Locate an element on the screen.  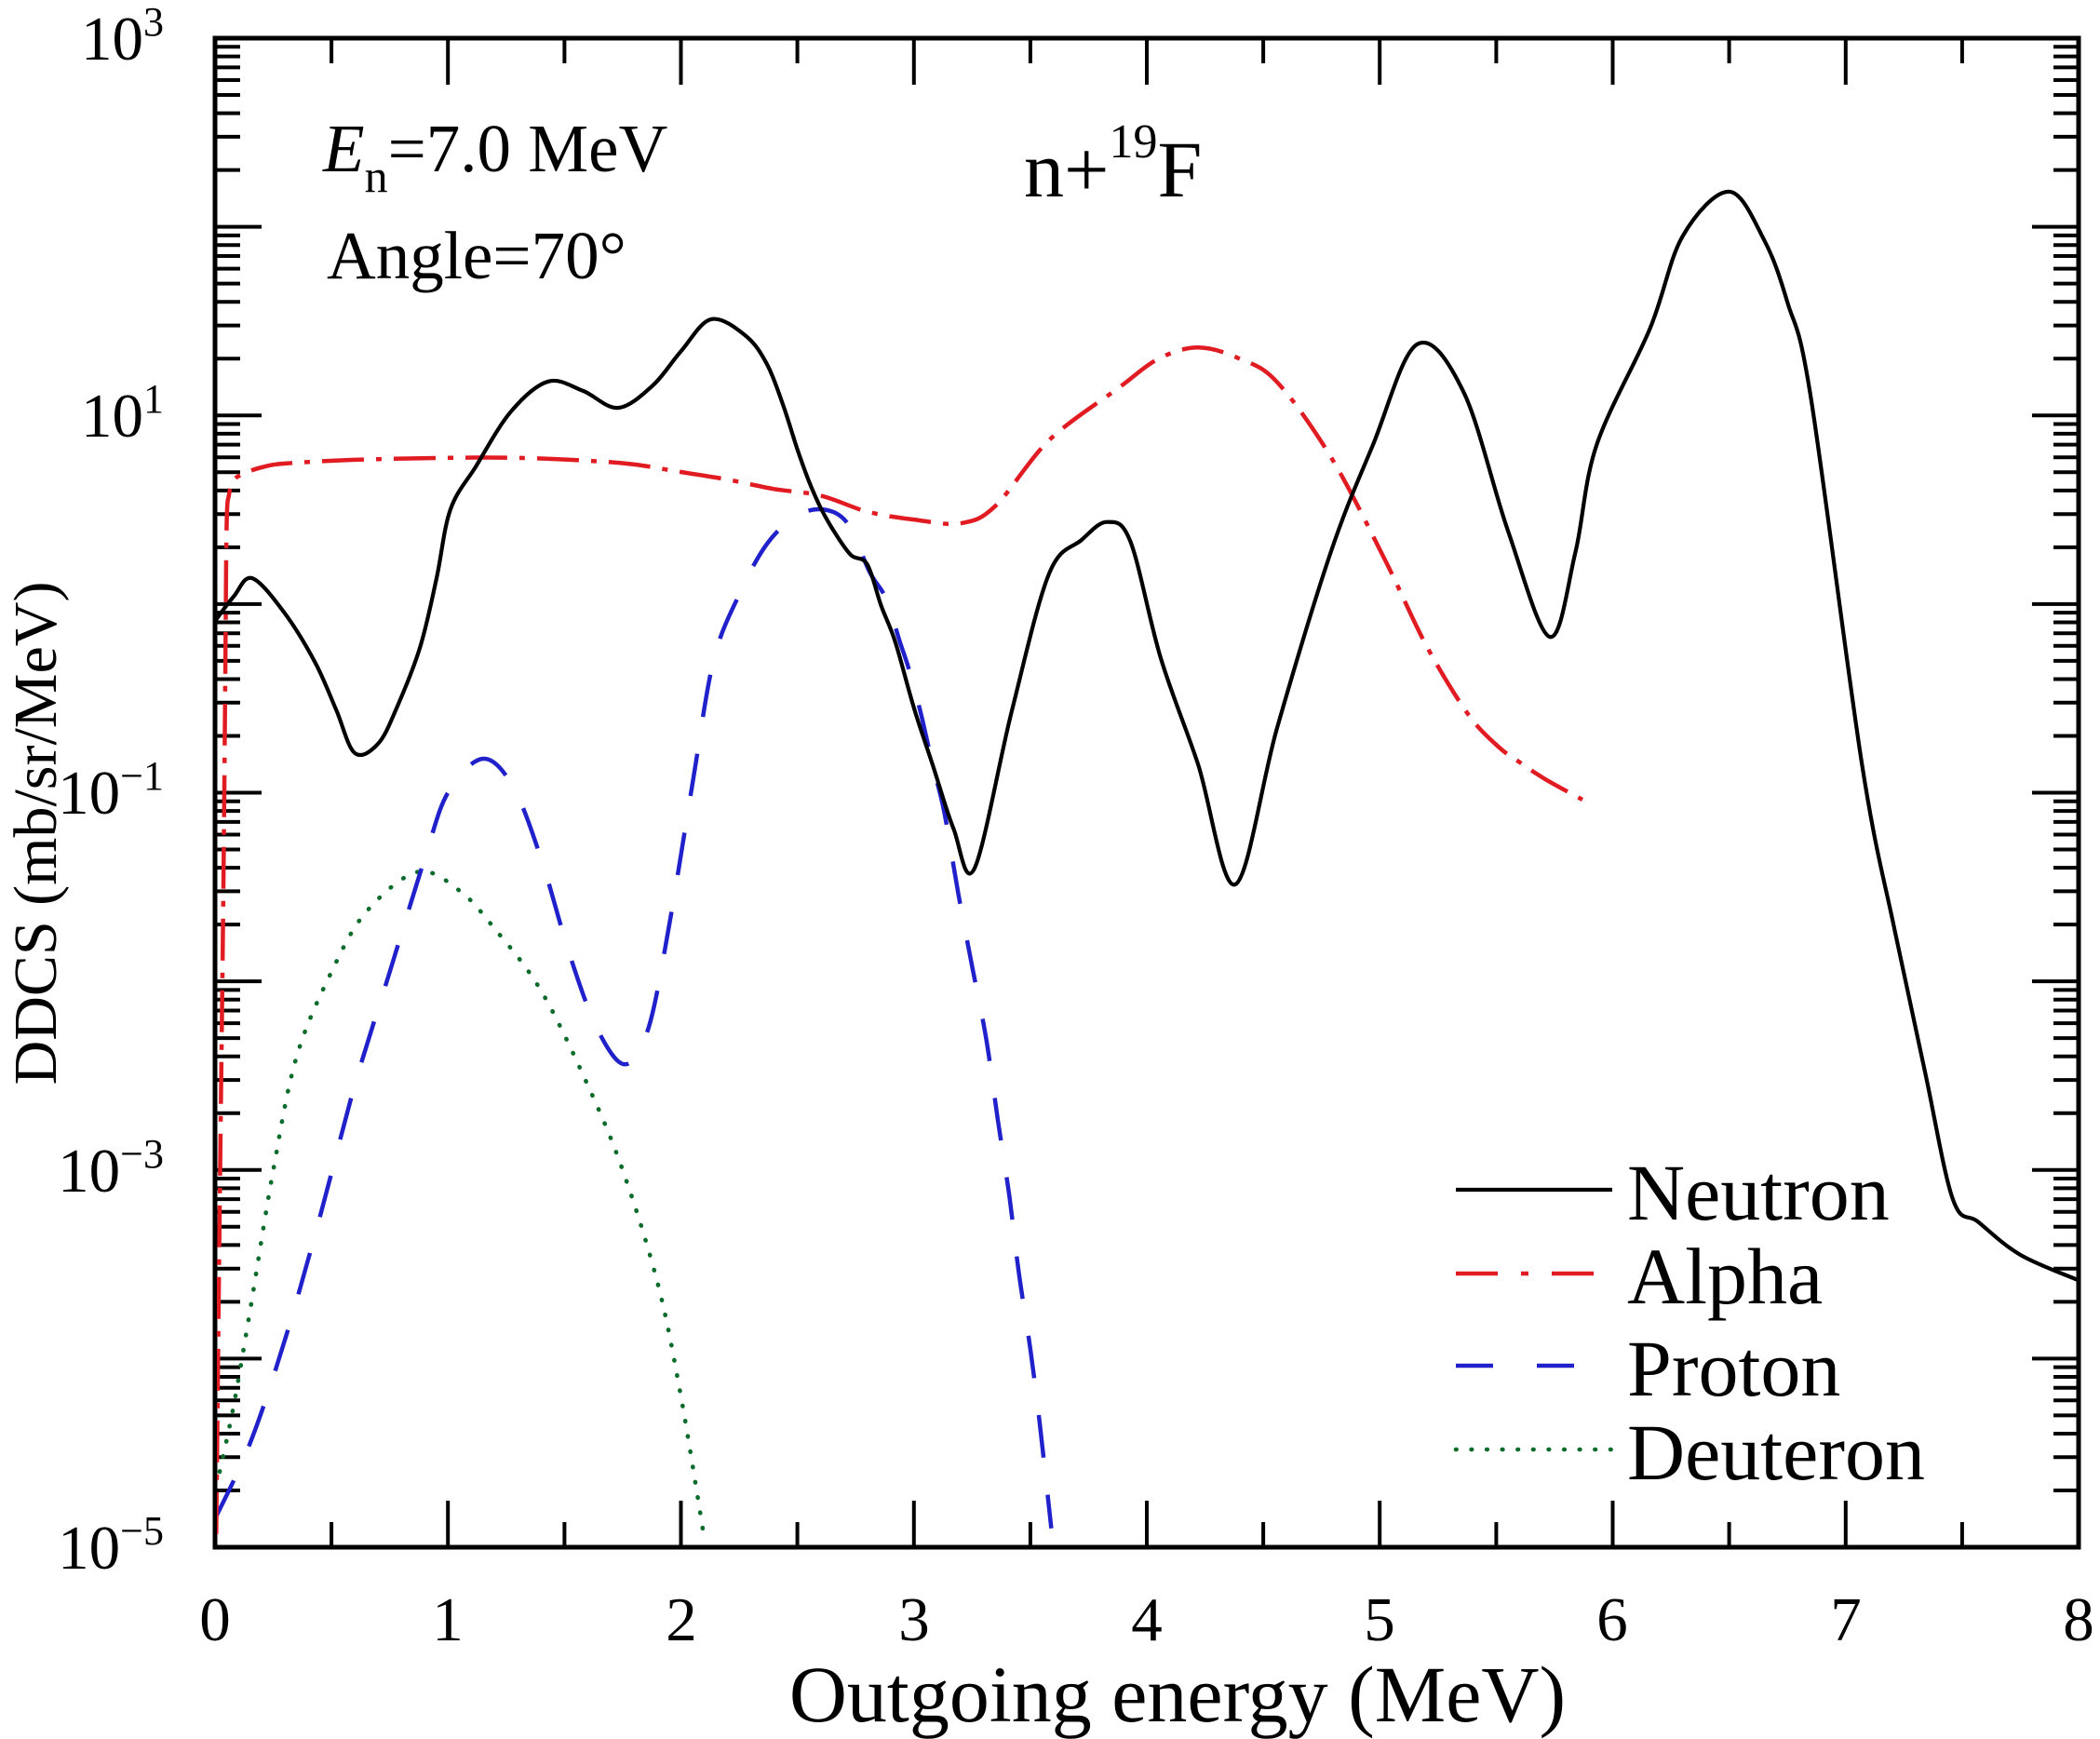
svg-text: 5 is located at coordinates (1379, 1619).